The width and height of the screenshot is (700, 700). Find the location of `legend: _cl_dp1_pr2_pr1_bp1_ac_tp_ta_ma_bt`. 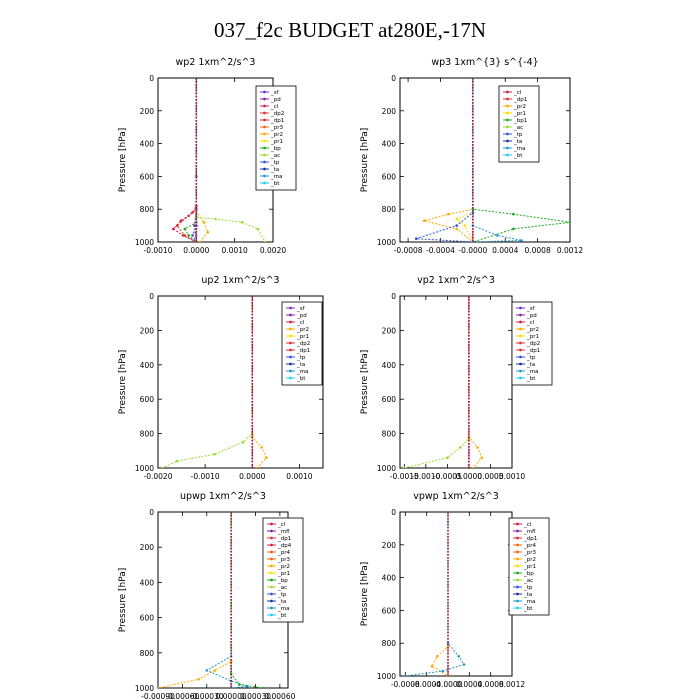

legend: _cl_dp1_pr2_pr1_bp1_ac_tp_ta_ma_bt is located at coordinates (519, 124).